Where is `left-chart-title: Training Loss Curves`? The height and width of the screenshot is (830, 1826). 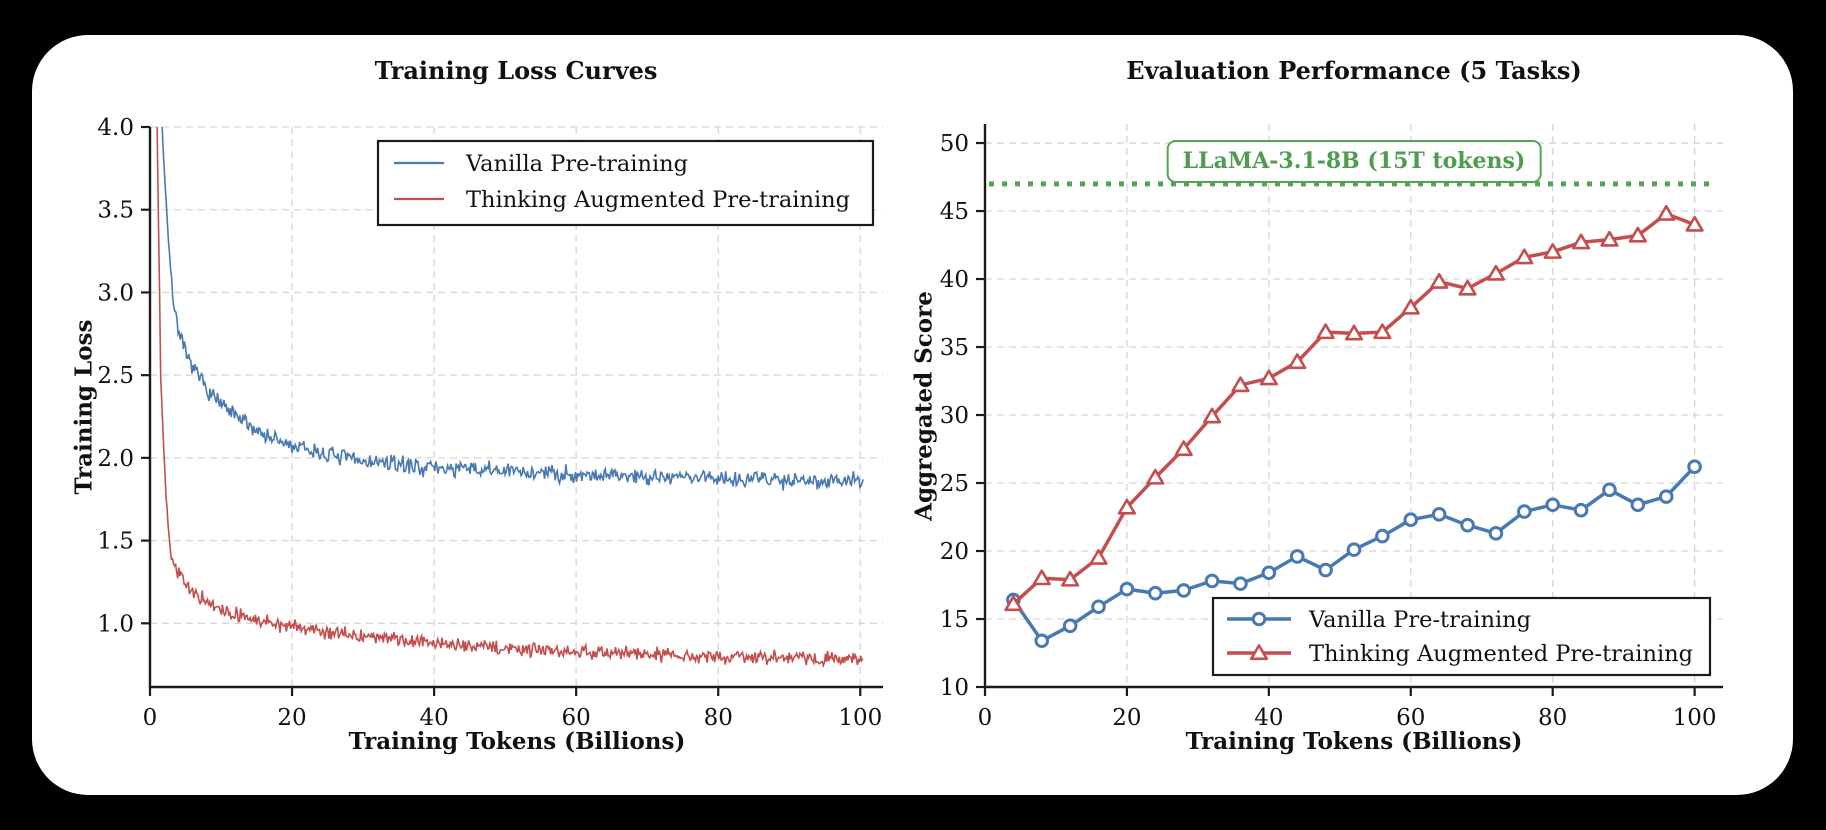
left-chart-title: Training Loss Curves is located at coordinates (516, 70).